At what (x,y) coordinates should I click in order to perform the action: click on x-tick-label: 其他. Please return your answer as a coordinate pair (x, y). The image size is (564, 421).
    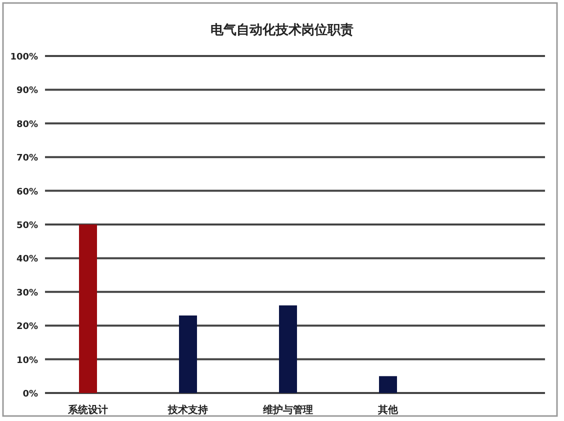
    Looking at the image, I should click on (388, 410).